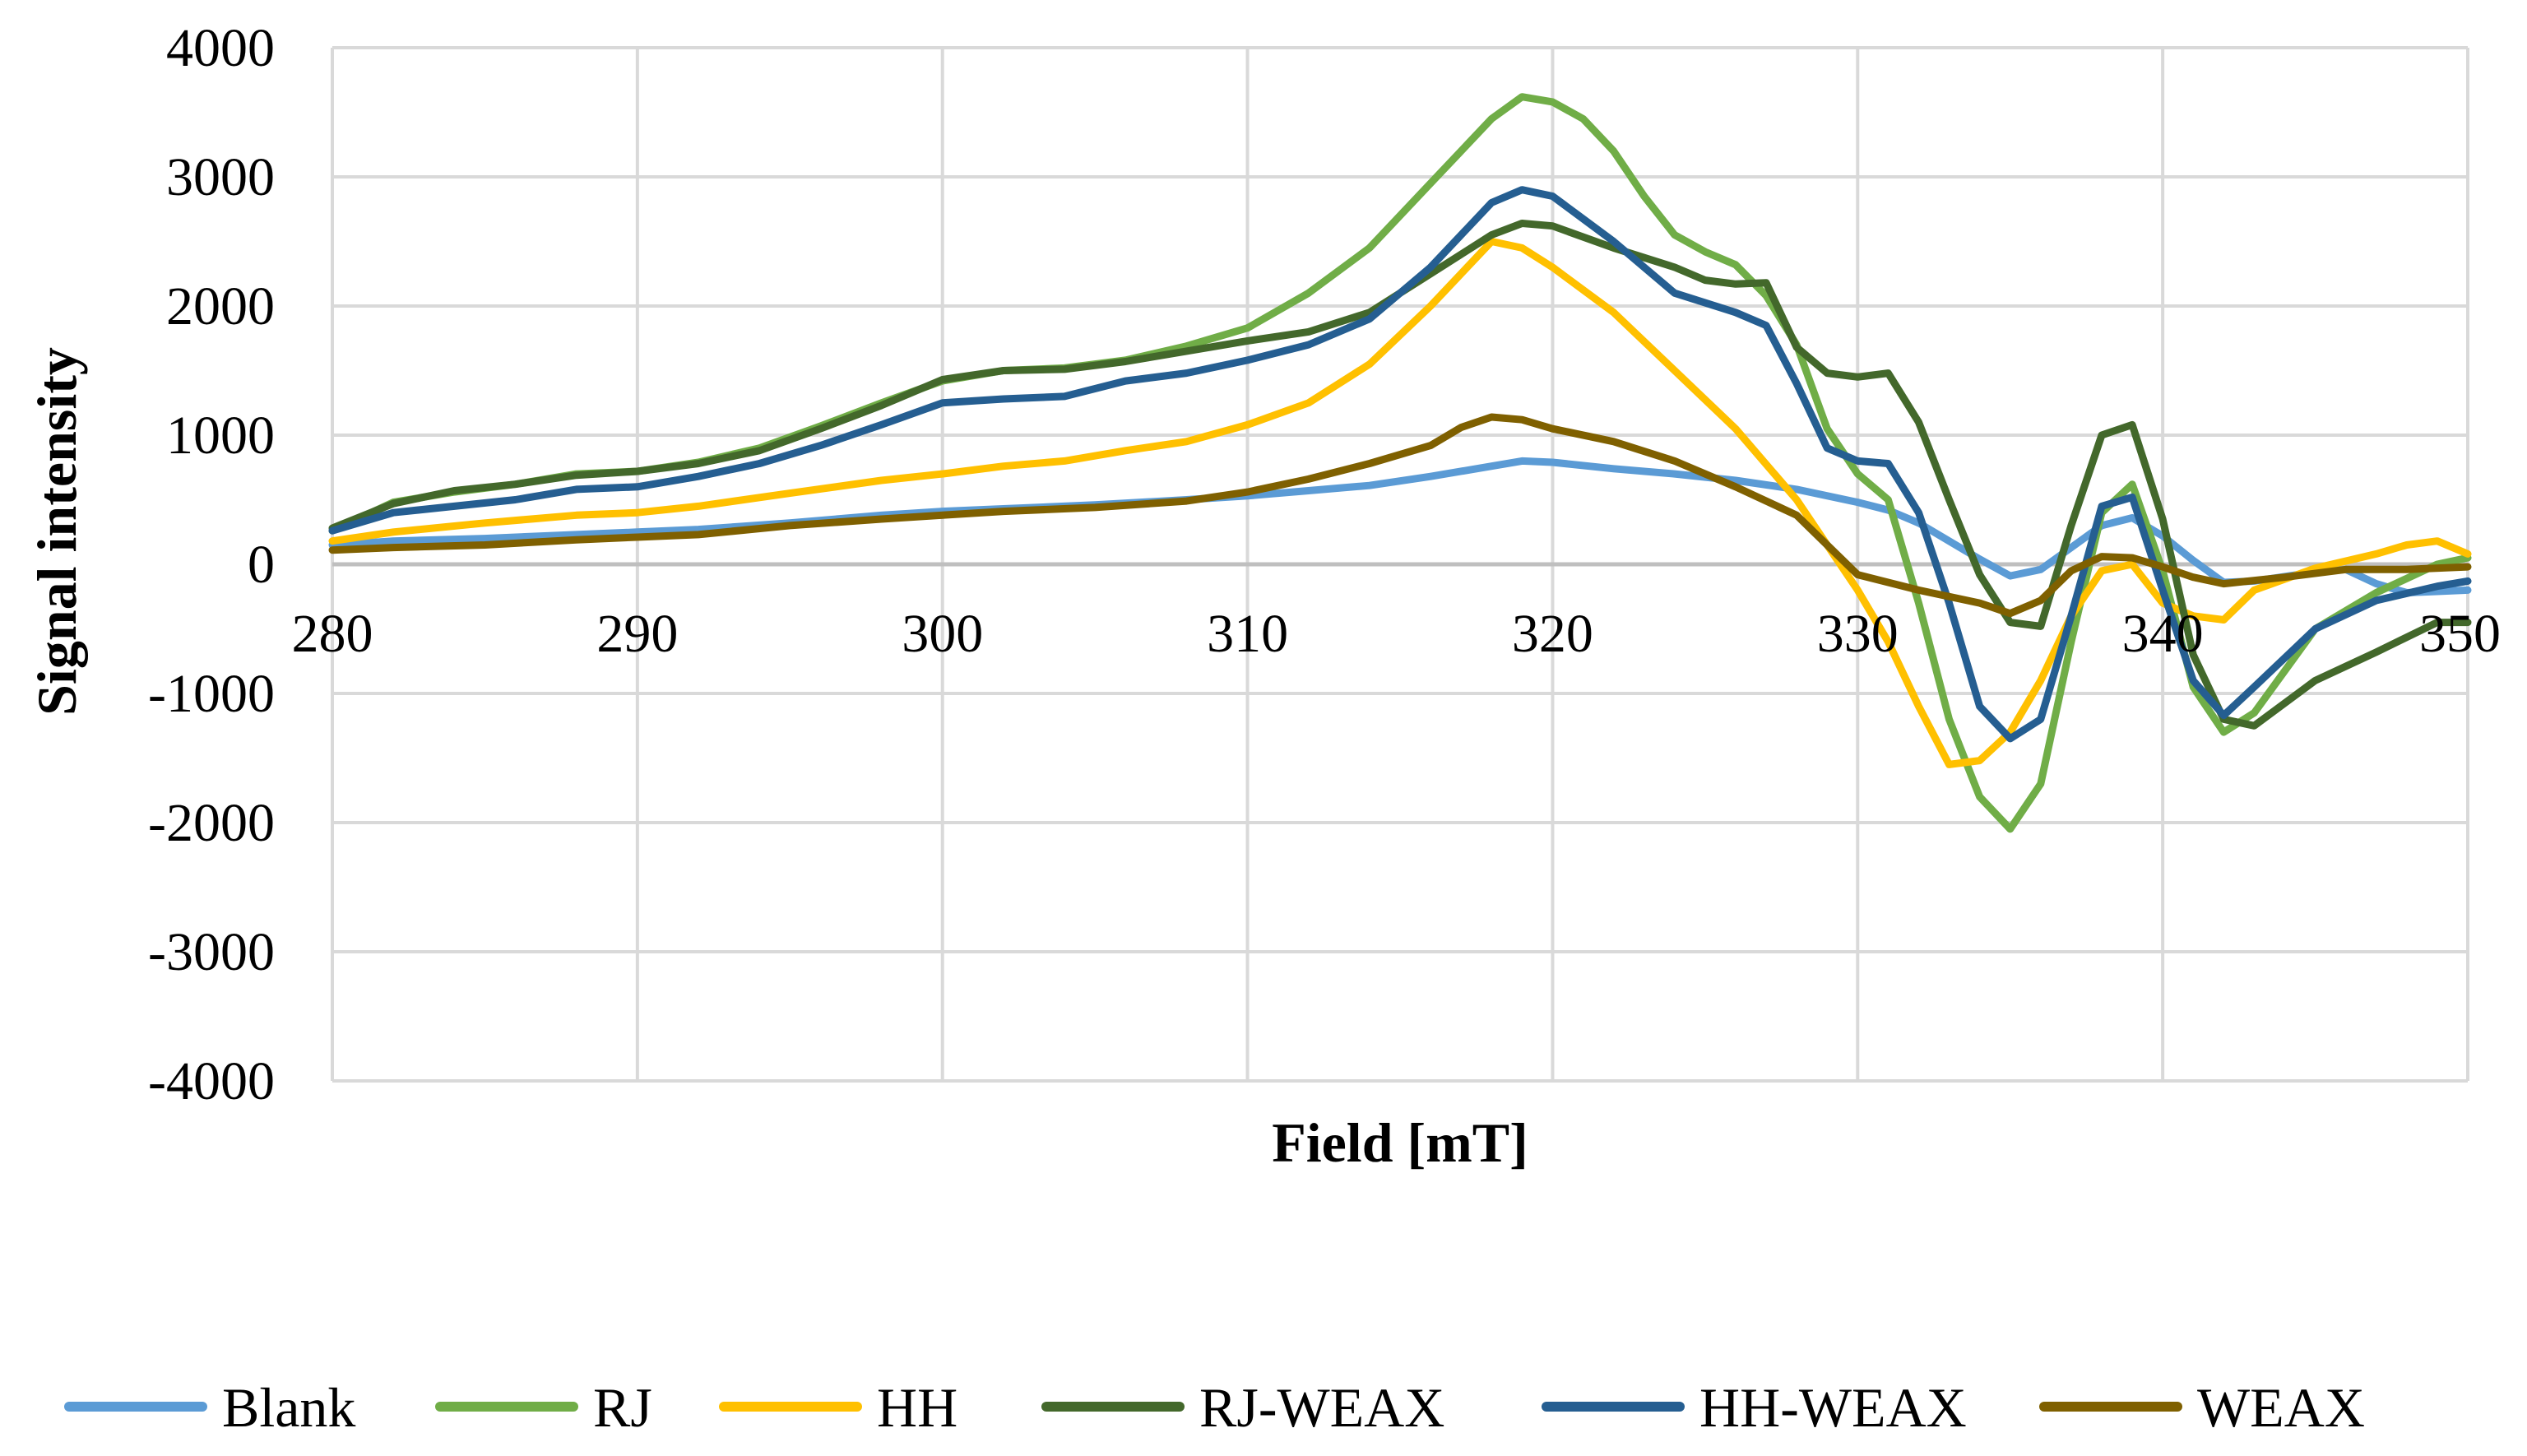 This screenshot has height=1456, width=2527. Describe the element at coordinates (2281, 1407) in the screenshot. I see `legend-label: WEAX` at that location.